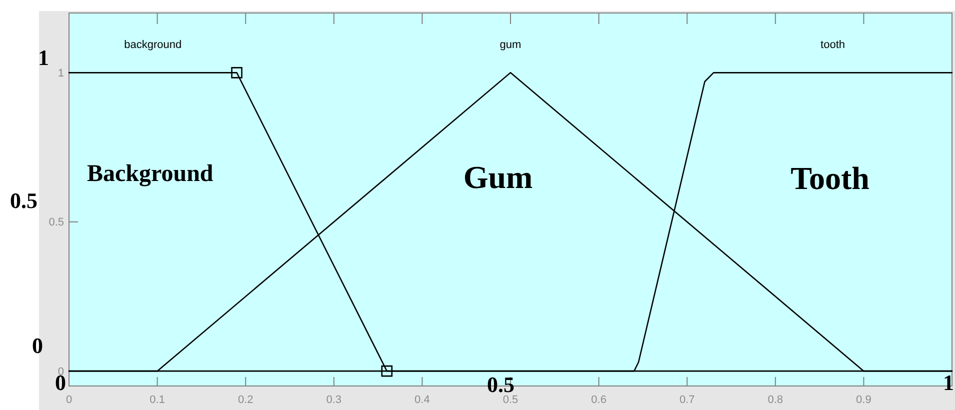 The height and width of the screenshot is (410, 955). Describe the element at coordinates (246, 400) in the screenshot. I see `x-tick-label: 0.2` at that location.